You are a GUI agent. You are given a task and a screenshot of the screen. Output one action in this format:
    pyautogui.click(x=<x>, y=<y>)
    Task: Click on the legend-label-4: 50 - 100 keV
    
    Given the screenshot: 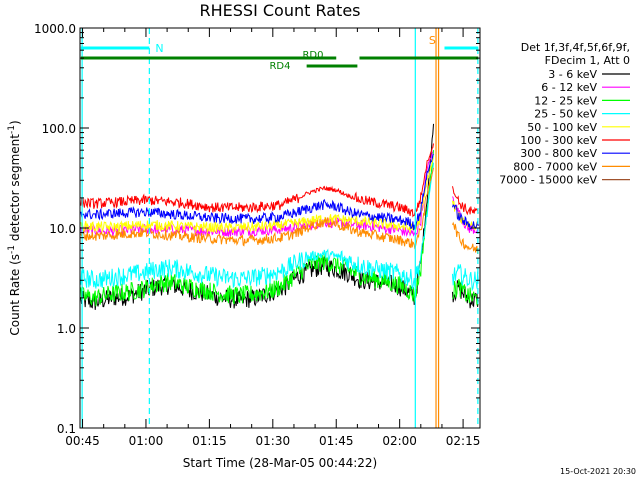 What is the action you would take?
    pyautogui.click(x=562, y=127)
    